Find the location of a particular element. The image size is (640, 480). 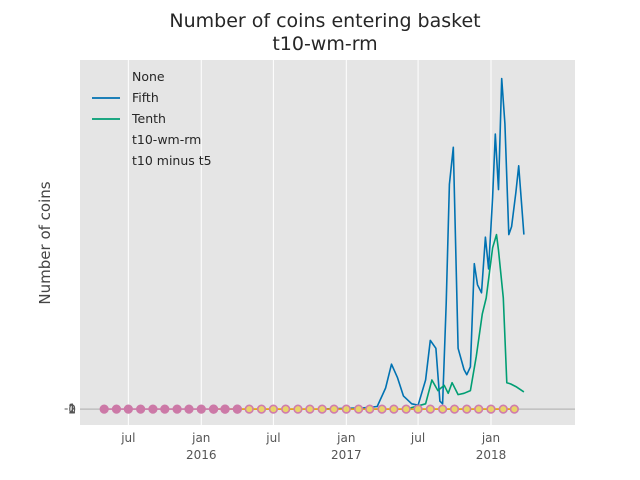

y-tick-label: 0 is located at coordinates (72, 409).